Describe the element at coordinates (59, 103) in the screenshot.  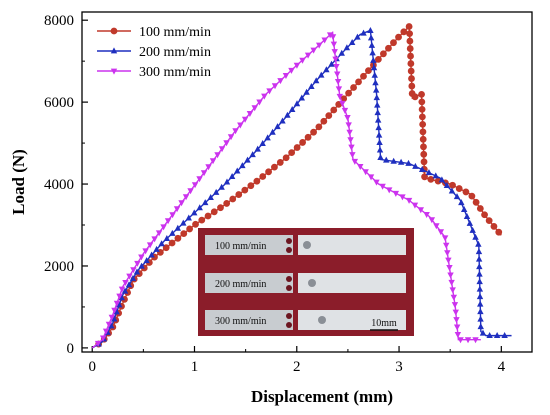
I see `y-tick-label-3: 6000` at that location.